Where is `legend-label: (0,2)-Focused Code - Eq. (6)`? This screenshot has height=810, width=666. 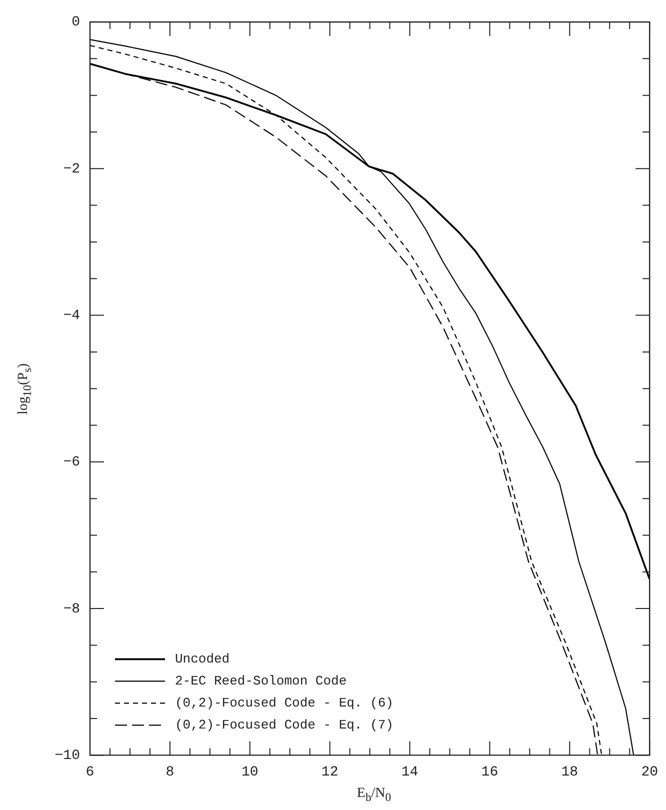 legend-label: (0,2)-Focused Code - Eq. (6) is located at coordinates (284, 703).